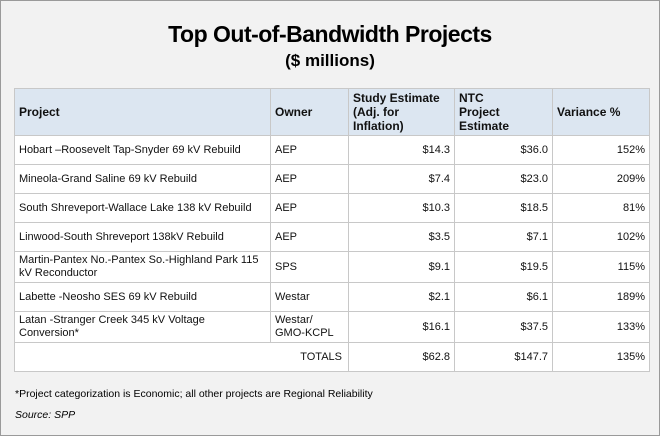  Describe the element at coordinates (309, 327) in the screenshot. I see `table-cell: Westar/ GMO-KCPL` at that location.